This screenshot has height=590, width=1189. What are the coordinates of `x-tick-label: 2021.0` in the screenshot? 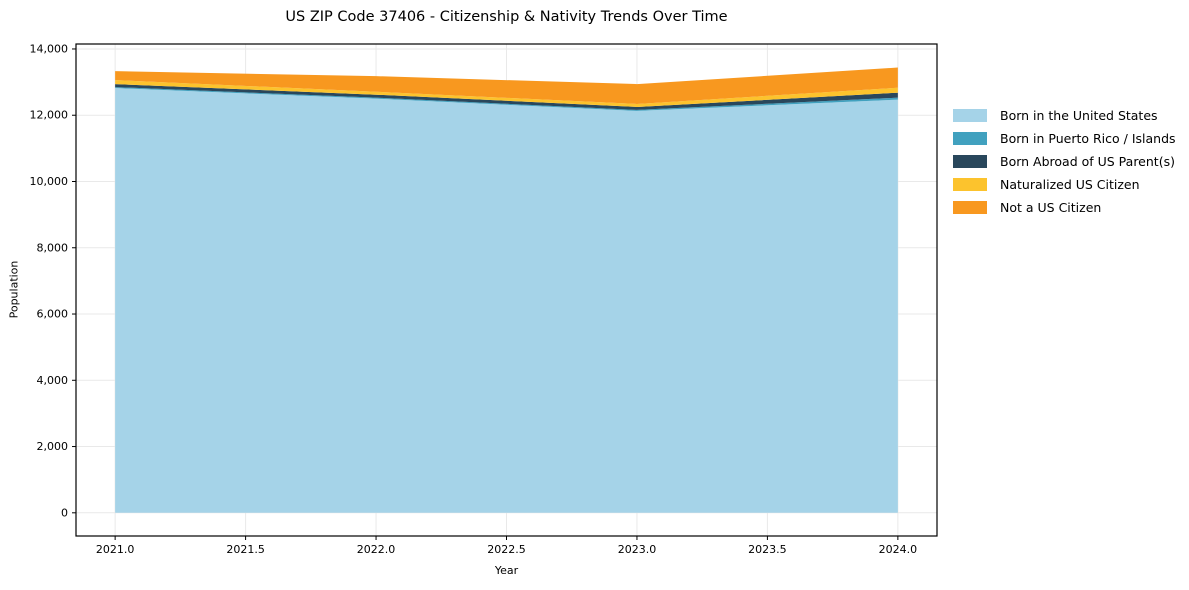 It's located at (115, 549).